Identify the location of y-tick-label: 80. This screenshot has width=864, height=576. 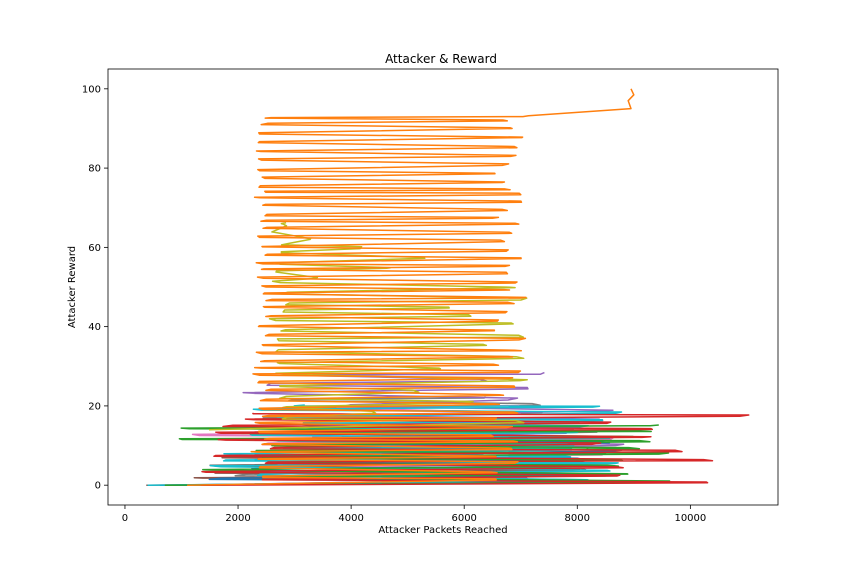
(94, 169).